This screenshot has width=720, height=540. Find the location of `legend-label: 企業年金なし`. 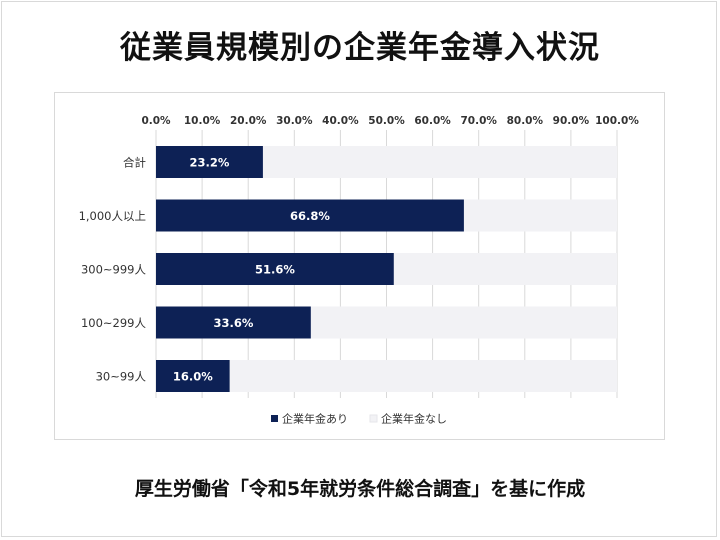

legend-label: 企業年金なし is located at coordinates (414, 419).